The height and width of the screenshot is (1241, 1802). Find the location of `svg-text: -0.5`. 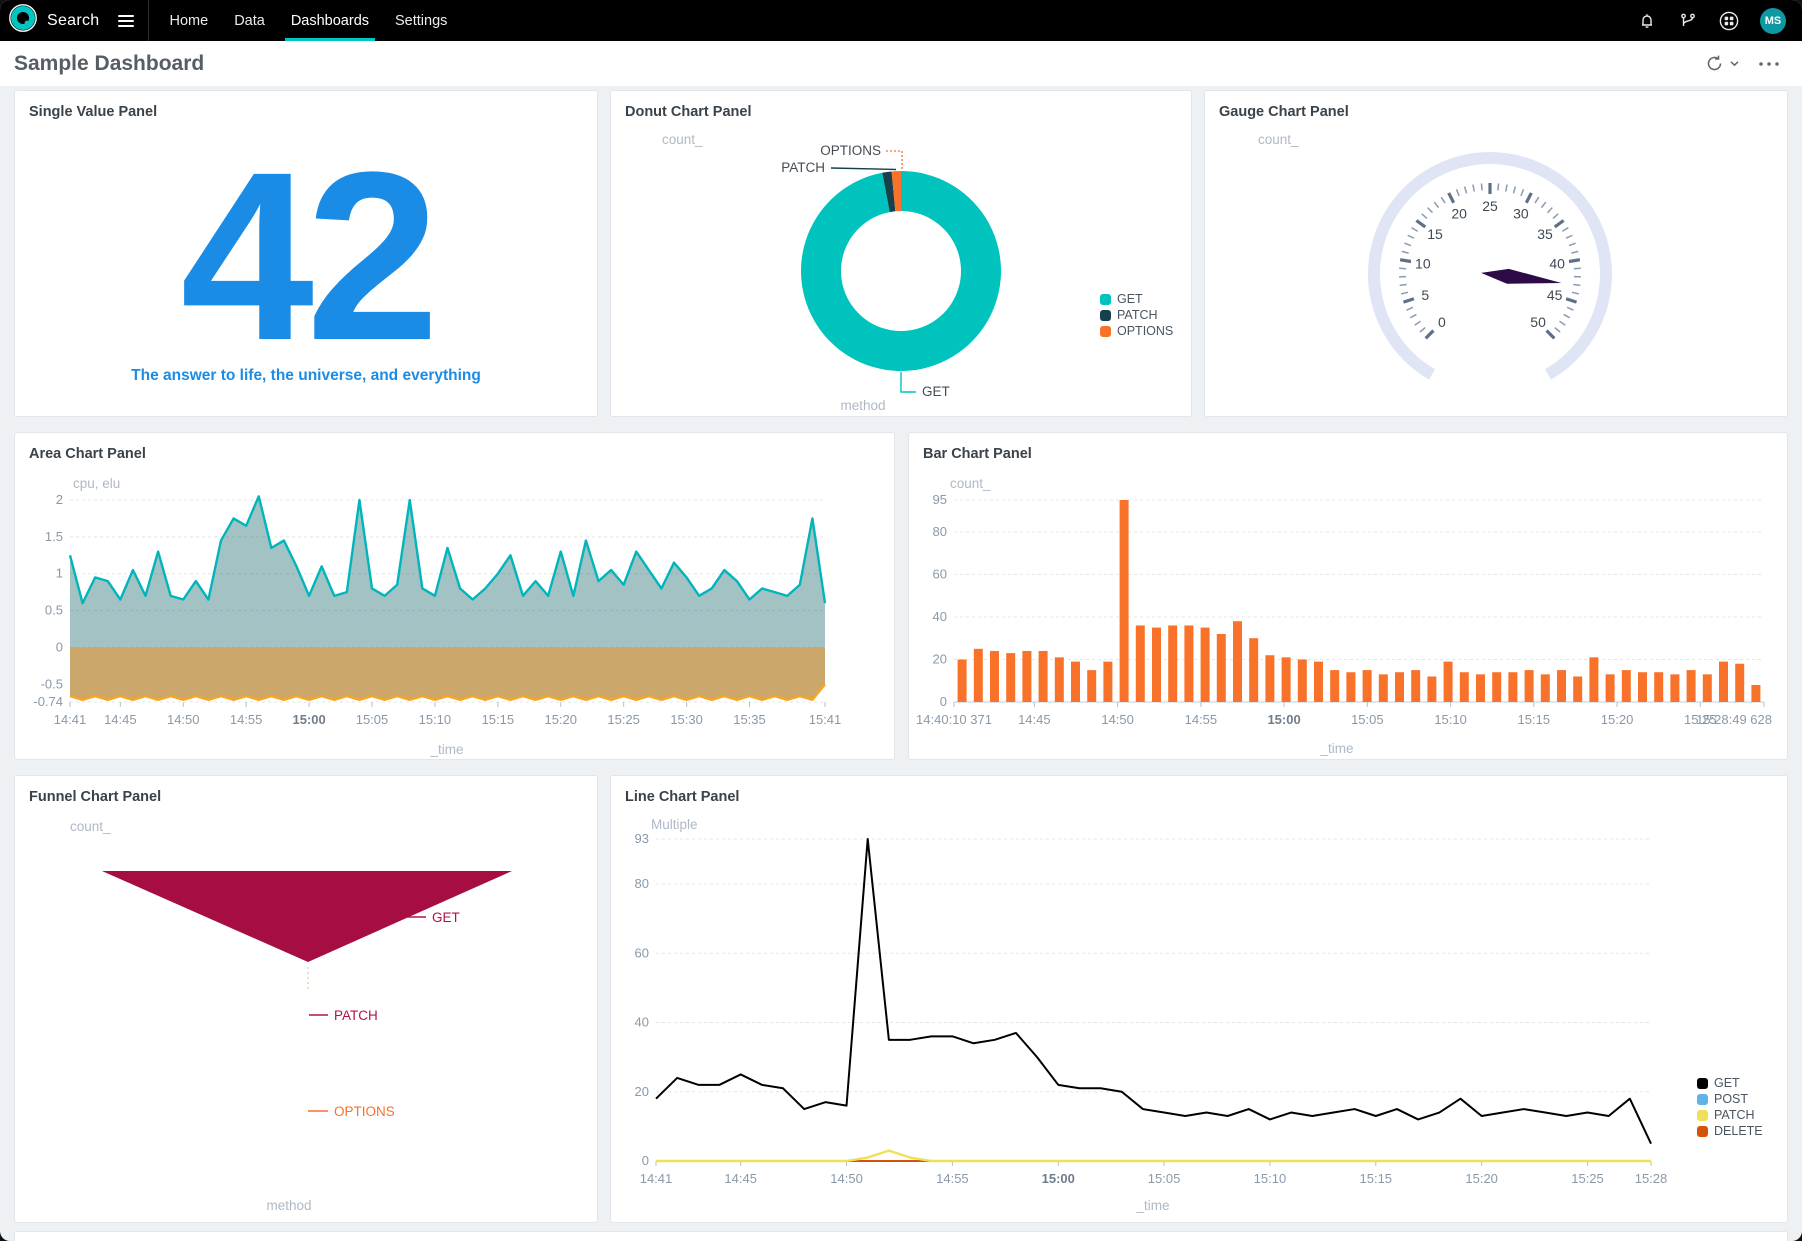

svg-text: -0.5 is located at coordinates (52, 683).